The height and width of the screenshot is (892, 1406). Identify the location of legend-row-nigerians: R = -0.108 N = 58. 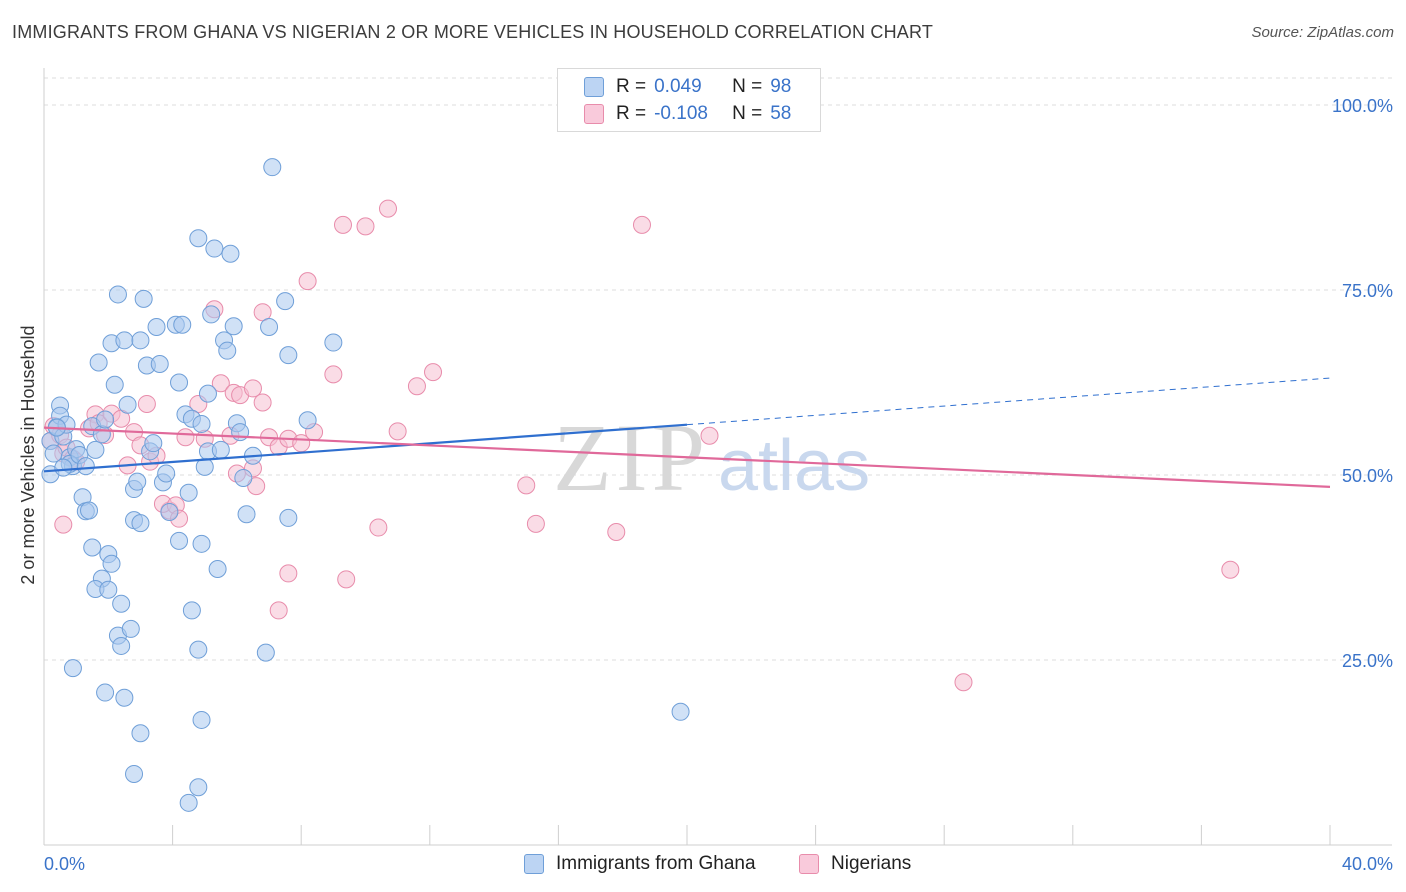
(687, 114).